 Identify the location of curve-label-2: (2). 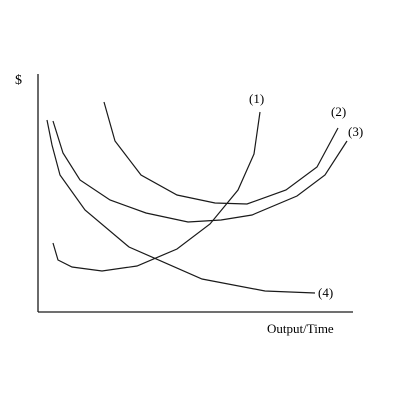
(338, 111).